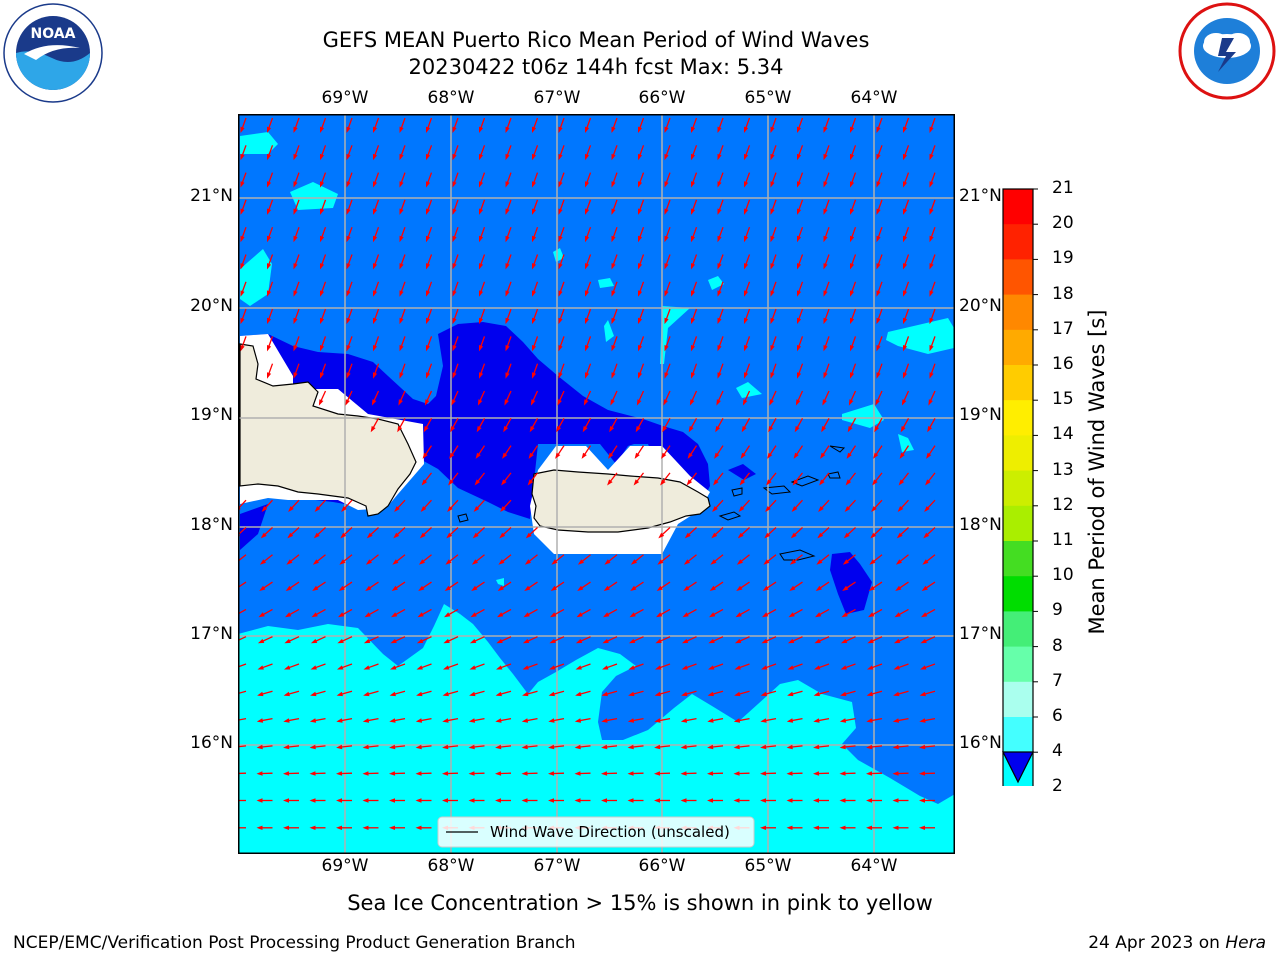  What do you see at coordinates (596, 832) in the screenshot?
I see `map-legend: Wind Wave Direction (unscaled)` at bounding box center [596, 832].